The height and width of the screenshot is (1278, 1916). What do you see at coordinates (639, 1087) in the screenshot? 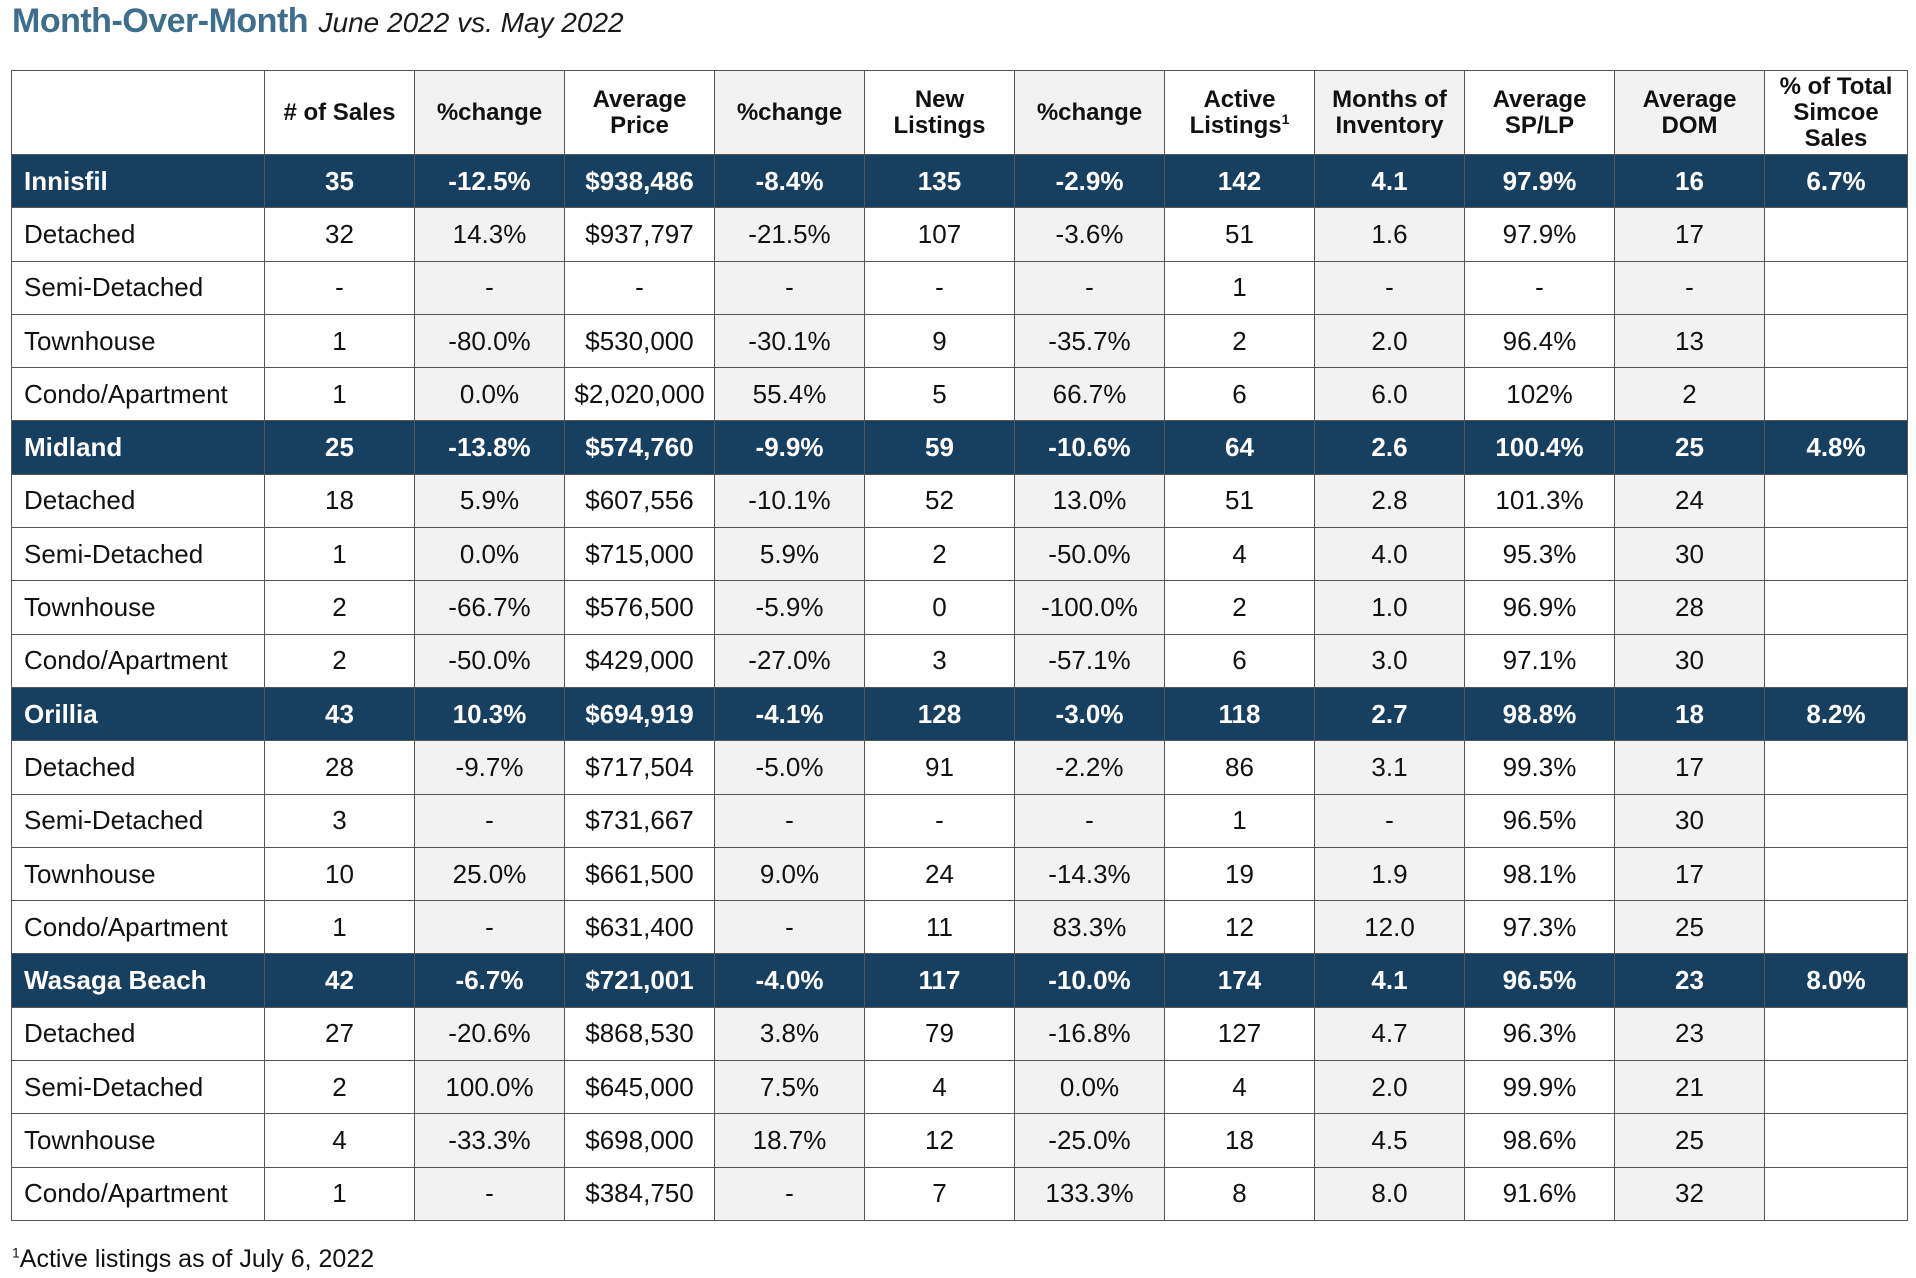
I see `cell-average-price: $645,000` at bounding box center [639, 1087].